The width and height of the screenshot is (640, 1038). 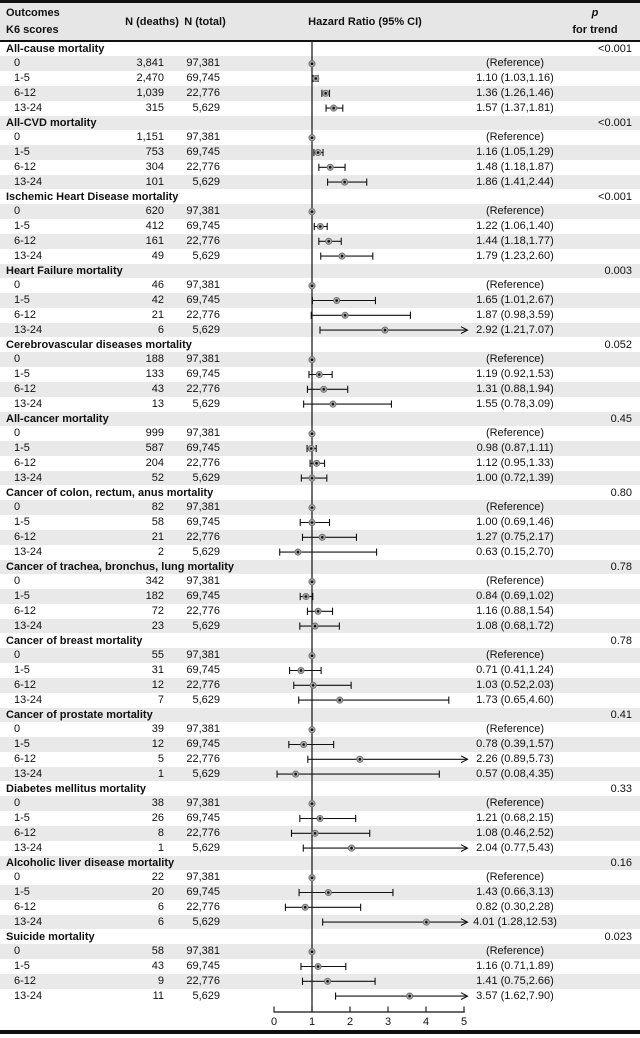 What do you see at coordinates (320, 330) in the screenshot?
I see `data-row: 13-24 6 5,629 2.92 (1.21,7.07)` at bounding box center [320, 330].